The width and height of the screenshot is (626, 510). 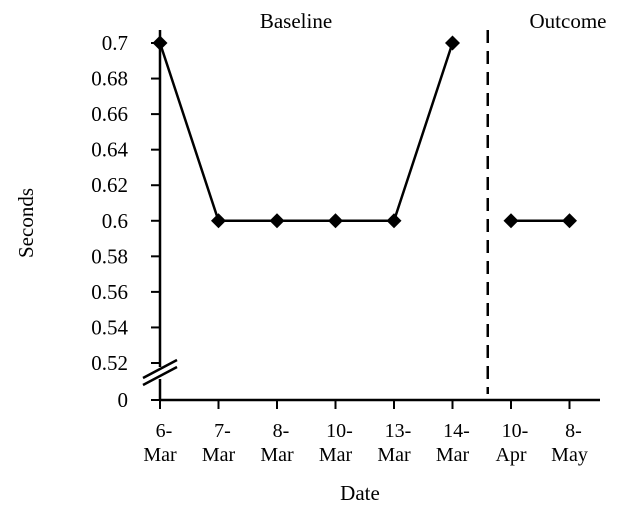 What do you see at coordinates (109, 185) in the screenshot?
I see `y-tick-label: 0.62` at bounding box center [109, 185].